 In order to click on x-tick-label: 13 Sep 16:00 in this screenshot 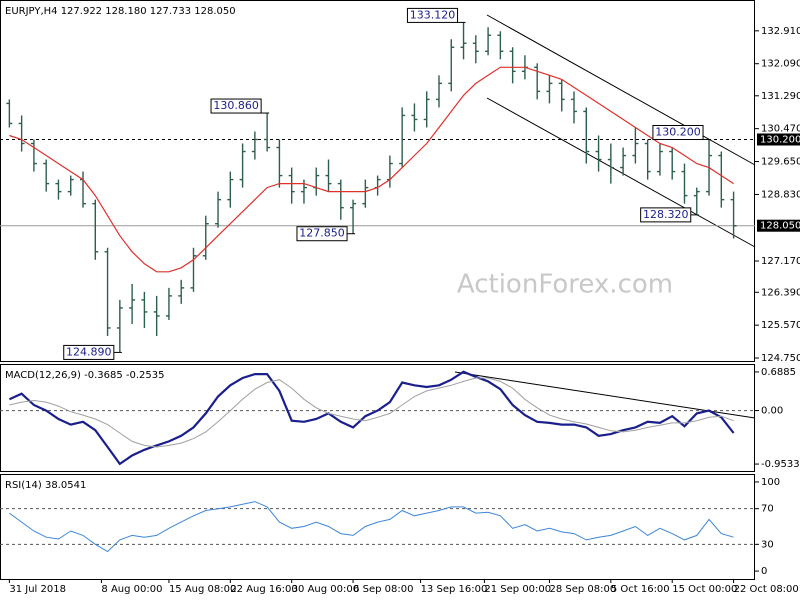, I will do `click(454, 589)`.